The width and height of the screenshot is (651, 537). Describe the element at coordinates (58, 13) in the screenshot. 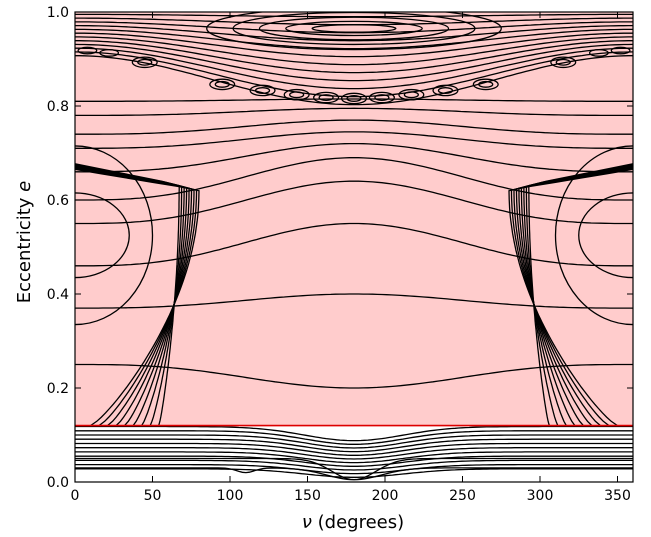

I see `y-tick-label: 1.0` at that location.